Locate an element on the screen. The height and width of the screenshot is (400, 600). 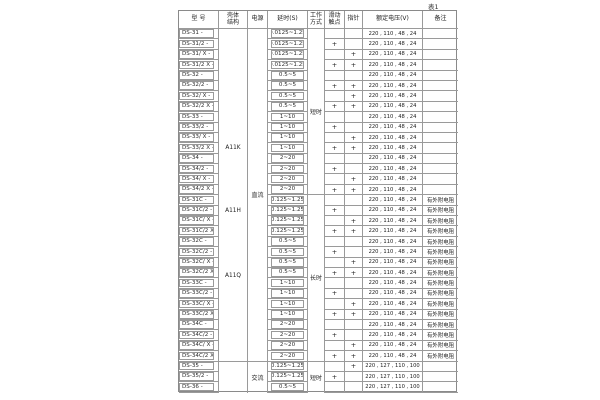
model-cell: DS-32C - is located at coordinates (199, 242).